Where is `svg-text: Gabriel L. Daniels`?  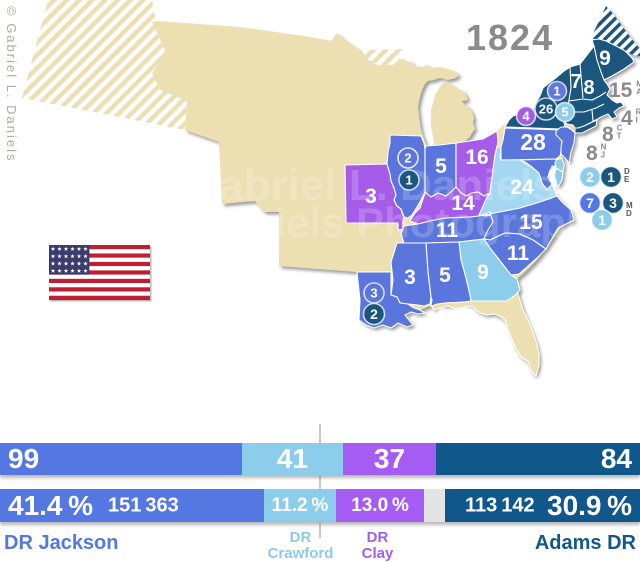
svg-text: Gabriel L. Daniels is located at coordinates (371, 185).